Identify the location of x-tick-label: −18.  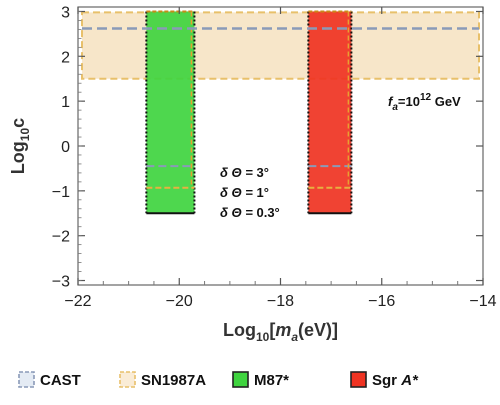
(280, 301).